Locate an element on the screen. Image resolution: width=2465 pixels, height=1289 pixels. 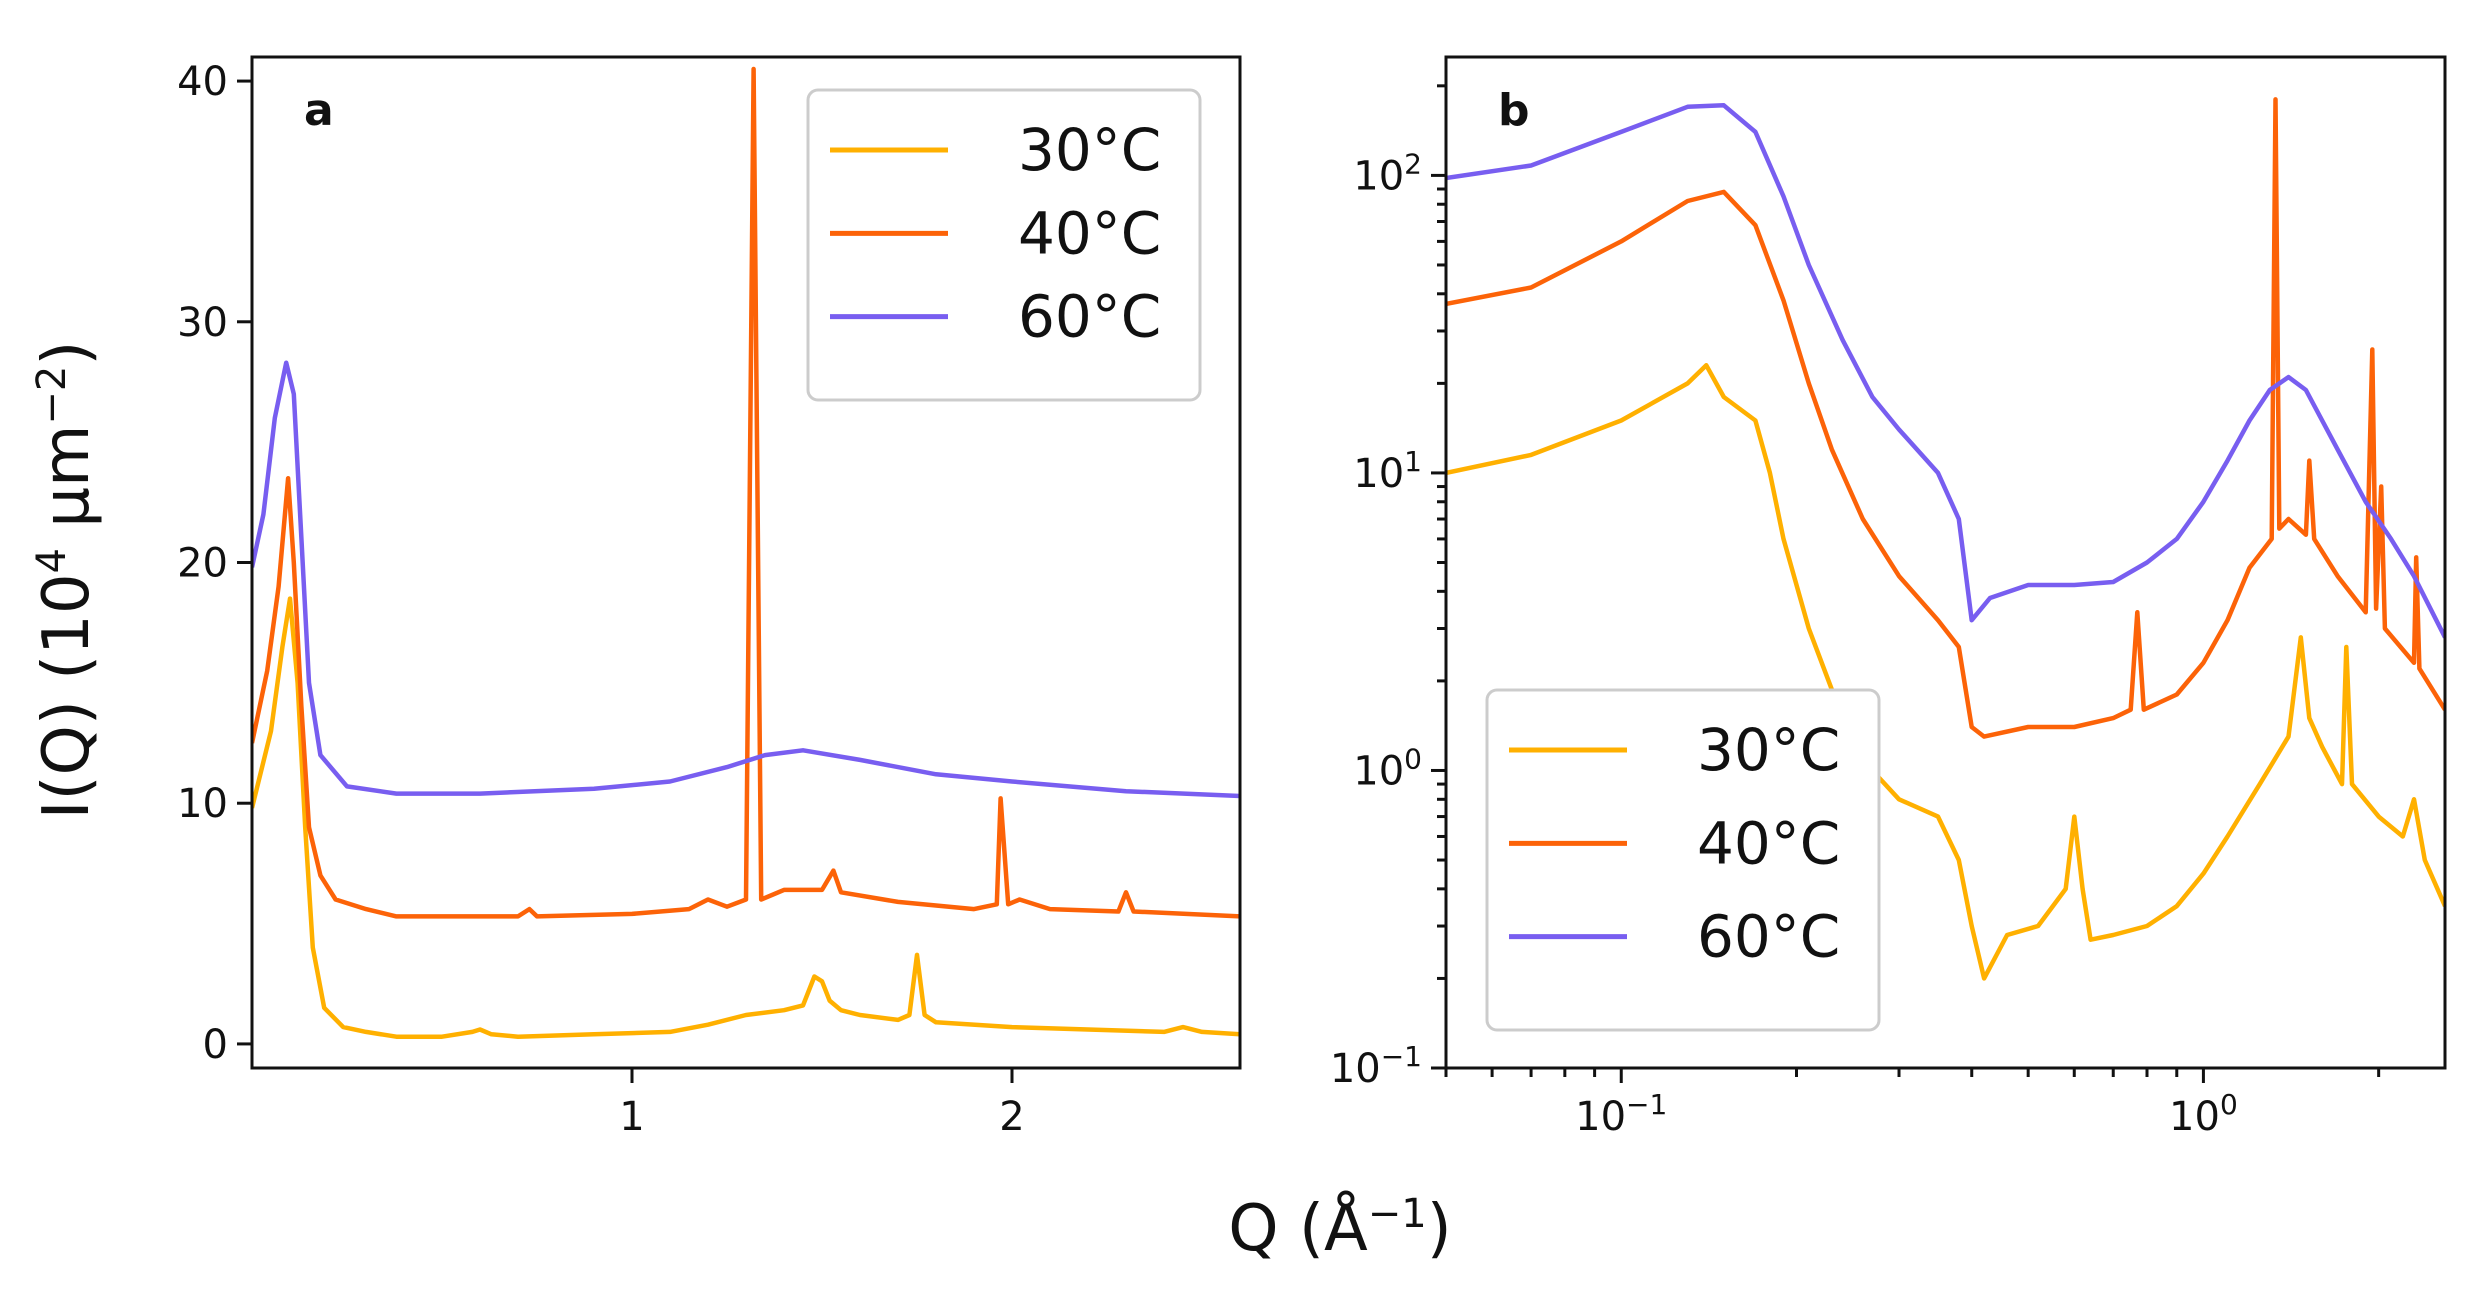
panel-label: b is located at coordinates (1514, 110).